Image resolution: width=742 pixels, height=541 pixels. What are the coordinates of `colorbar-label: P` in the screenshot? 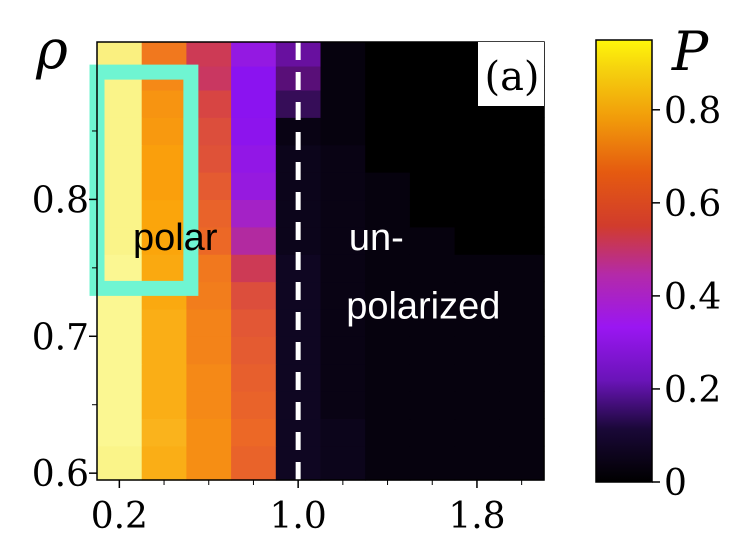 It's located at (690, 51).